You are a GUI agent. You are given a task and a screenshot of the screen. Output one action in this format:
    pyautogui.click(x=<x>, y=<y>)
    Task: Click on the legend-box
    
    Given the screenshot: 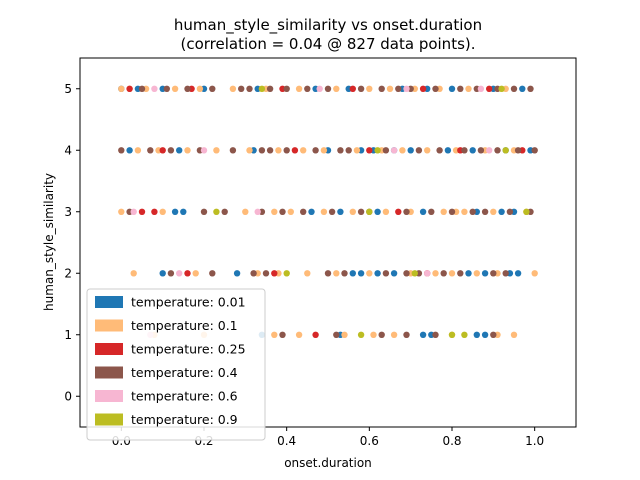 What is the action you would take?
    pyautogui.click(x=176, y=364)
    